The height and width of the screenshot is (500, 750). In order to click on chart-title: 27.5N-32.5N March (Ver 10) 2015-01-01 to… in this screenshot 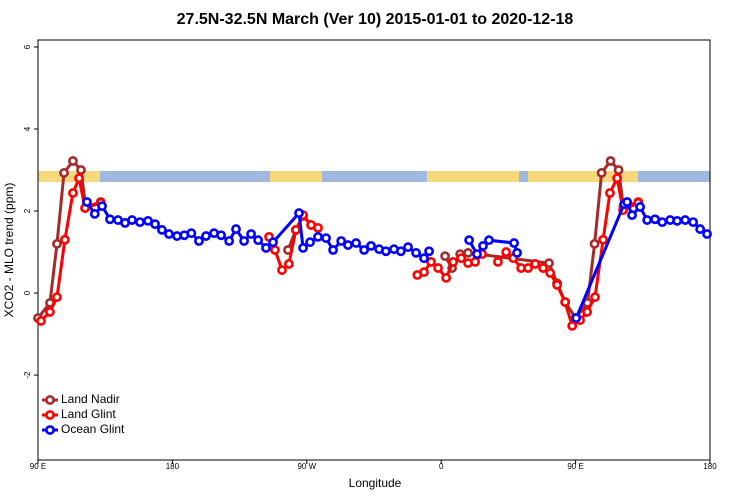, I will do `click(375, 19)`.